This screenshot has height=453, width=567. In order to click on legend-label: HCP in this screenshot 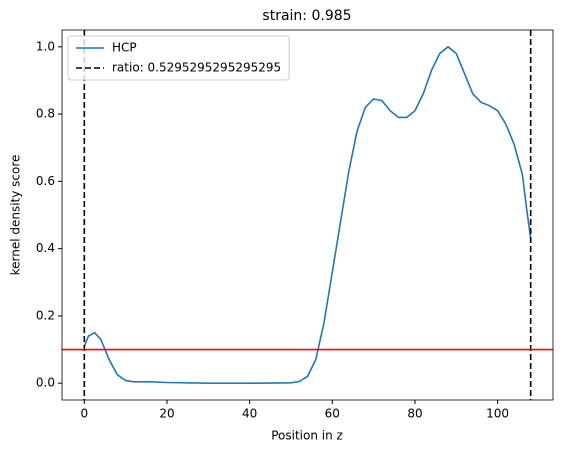, I will do `click(124, 48)`.